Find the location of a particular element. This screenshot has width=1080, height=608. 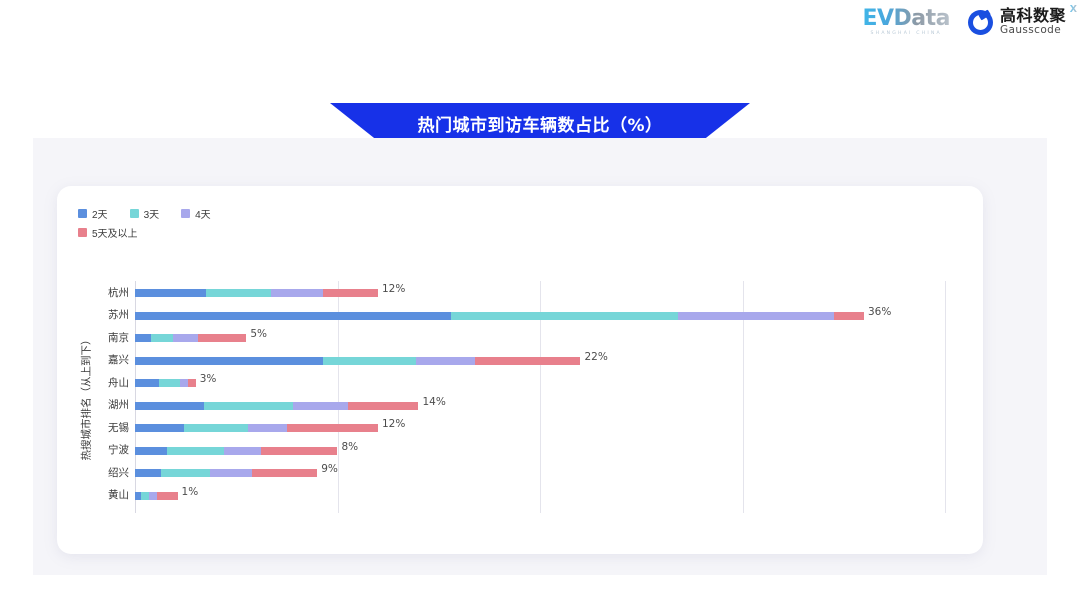

legend-label: 4天 is located at coordinates (203, 215).